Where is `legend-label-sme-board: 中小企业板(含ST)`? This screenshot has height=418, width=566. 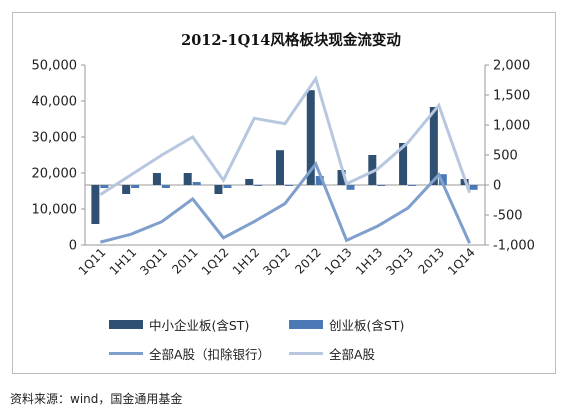
legend-label-sme-board: 中小企业板(含ST) is located at coordinates (199, 325).